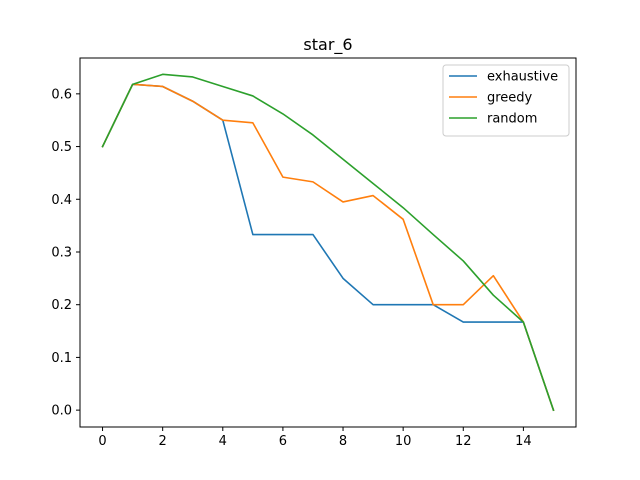 This screenshot has width=640, height=480. What do you see at coordinates (315, 438) in the screenshot?
I see `x-axis: 0 2 4 6 8 10 12 14` at bounding box center [315, 438].